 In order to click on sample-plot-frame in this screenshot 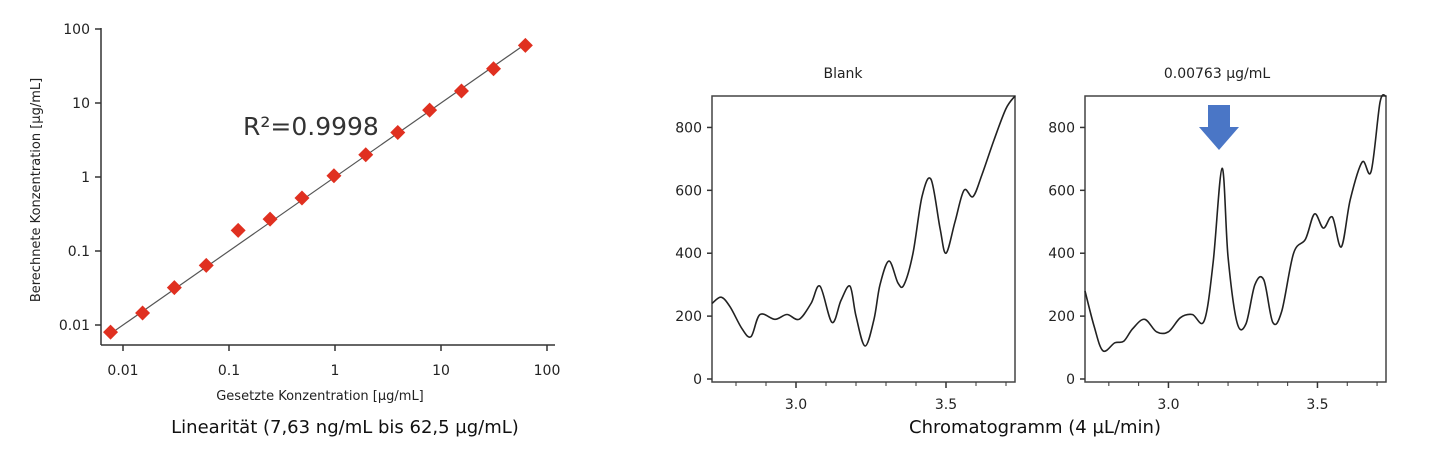, I will do `click(1235, 239)`.